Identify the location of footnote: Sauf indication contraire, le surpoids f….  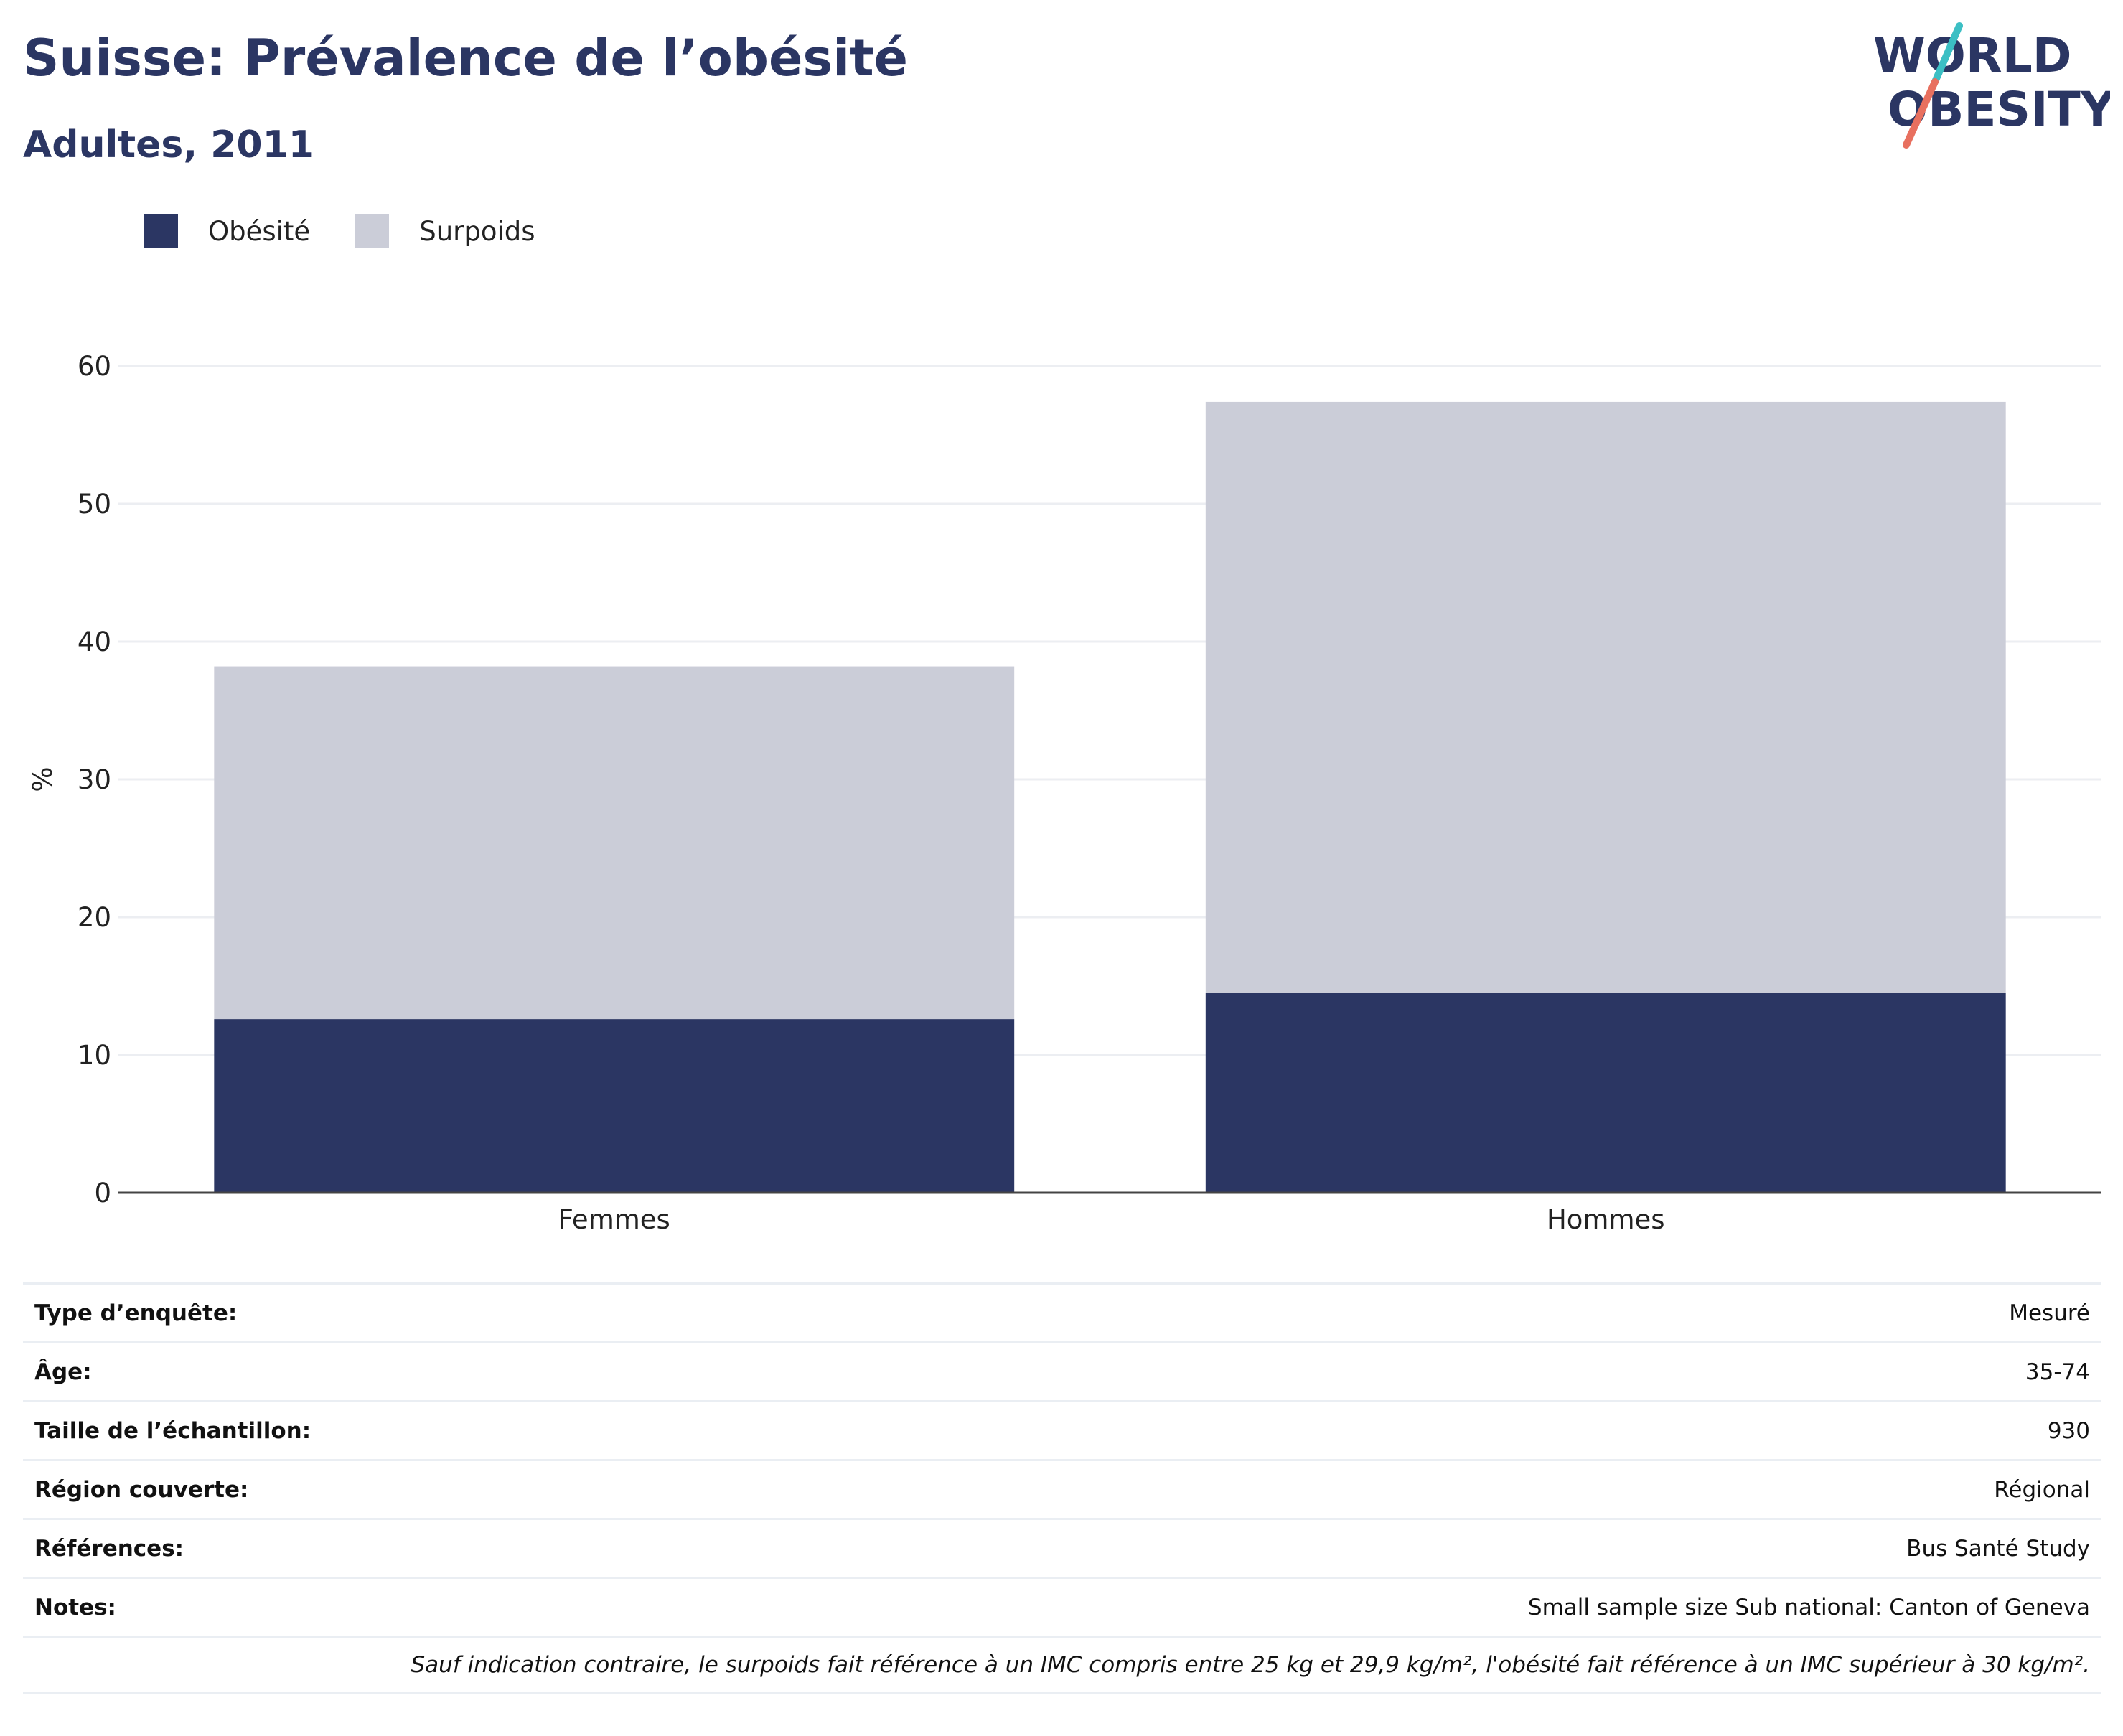
(1062, 1665).